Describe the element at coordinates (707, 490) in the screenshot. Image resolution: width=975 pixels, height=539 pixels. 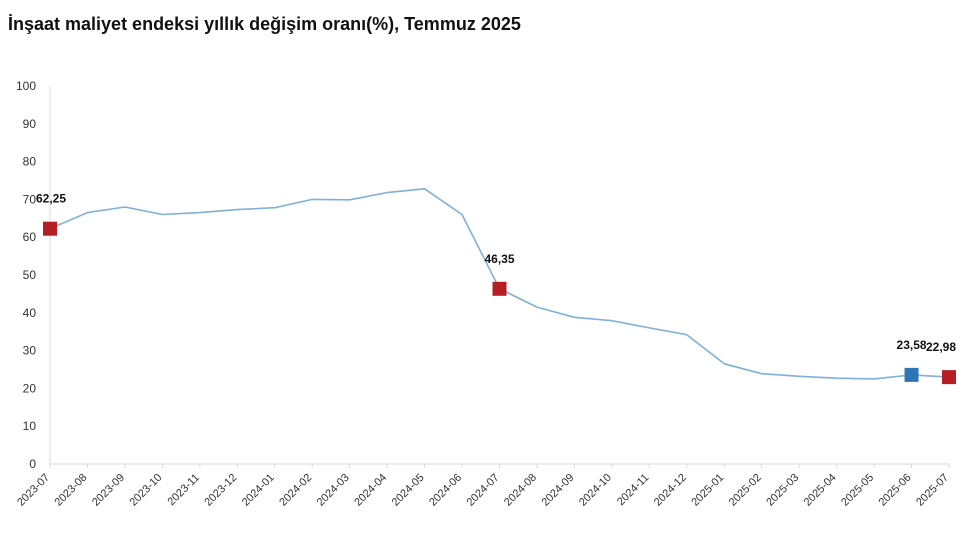
I see `x-tick-label: 2025-01` at that location.